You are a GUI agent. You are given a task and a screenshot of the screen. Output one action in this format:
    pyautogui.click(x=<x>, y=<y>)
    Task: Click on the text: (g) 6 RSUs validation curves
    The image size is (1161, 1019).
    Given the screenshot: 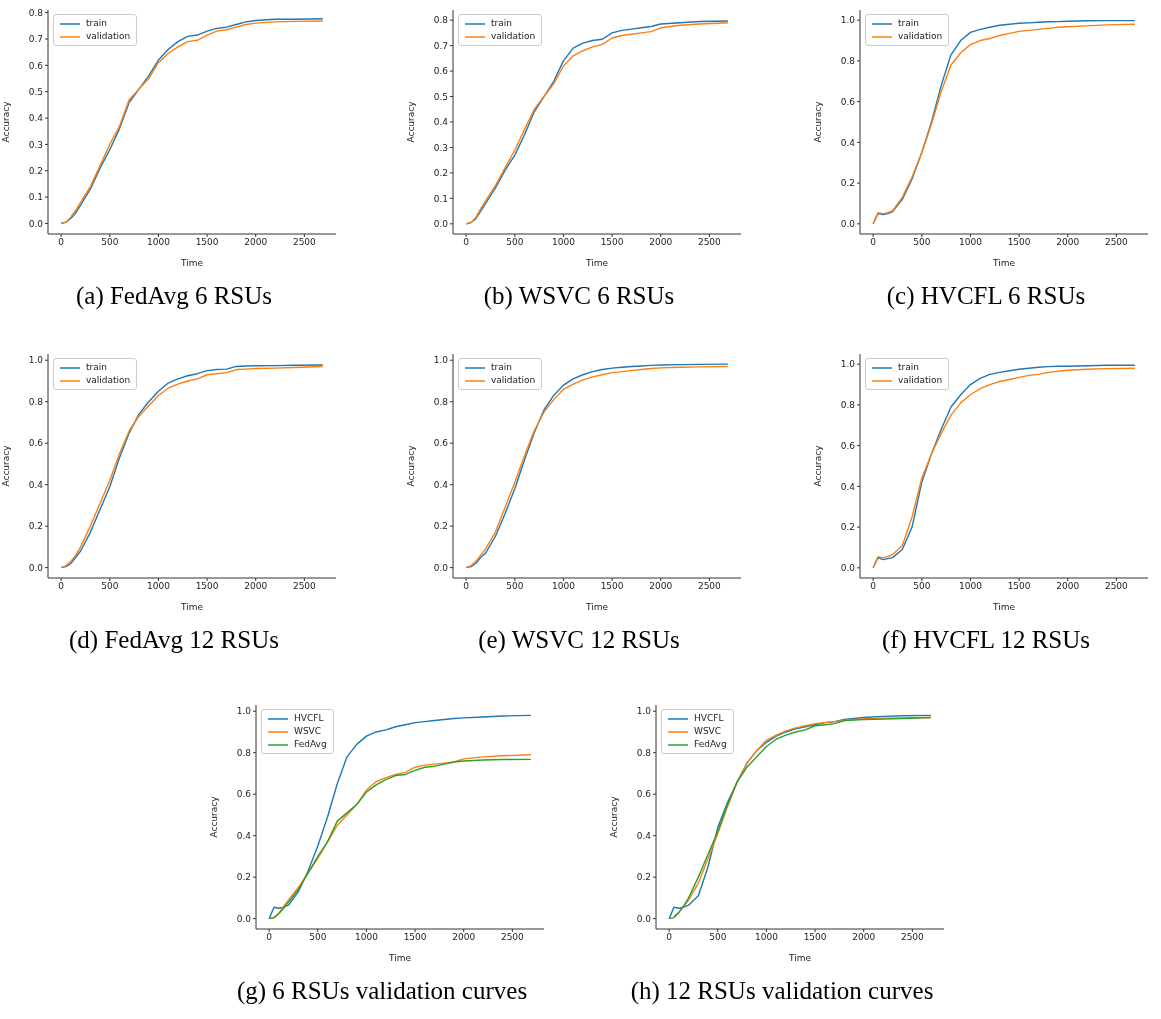 What is the action you would take?
    pyautogui.click(x=382, y=991)
    